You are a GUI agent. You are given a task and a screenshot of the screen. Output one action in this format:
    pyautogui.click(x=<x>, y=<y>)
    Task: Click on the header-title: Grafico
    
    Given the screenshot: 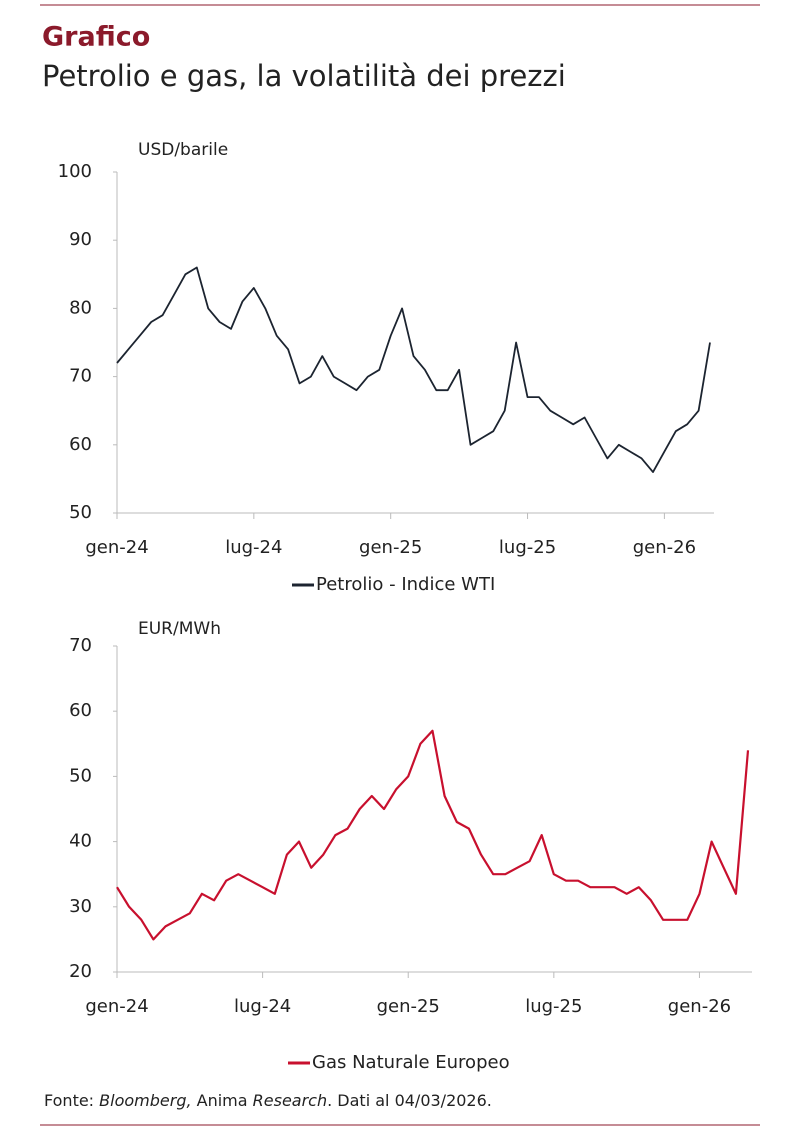 What is the action you would take?
    pyautogui.click(x=96, y=37)
    